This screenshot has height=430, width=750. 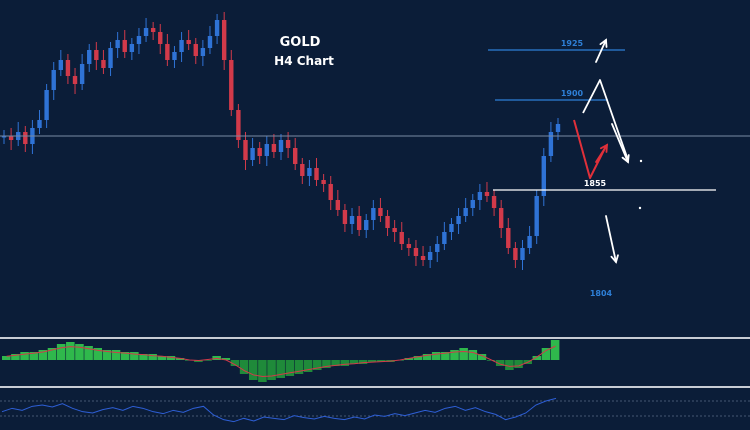 What do you see at coordinates (625, 159) in the screenshot?
I see `arrow-down-to-1855-head` at bounding box center [625, 159].